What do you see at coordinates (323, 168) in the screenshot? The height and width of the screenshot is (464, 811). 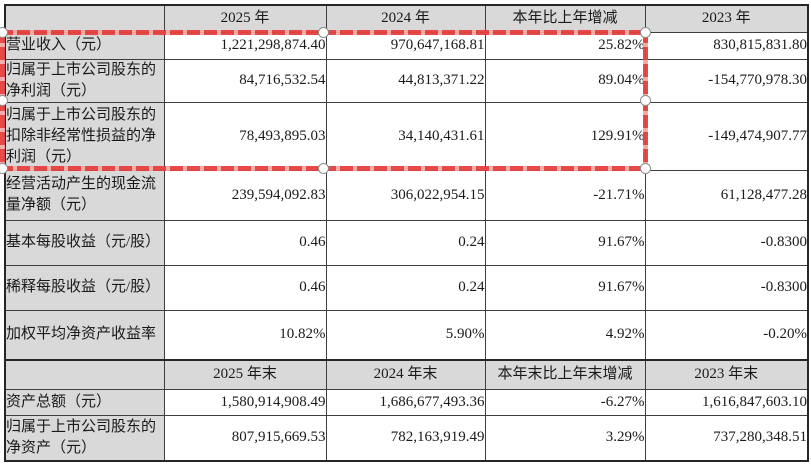 I see `selection-handle-bottom-middle` at bounding box center [323, 168].